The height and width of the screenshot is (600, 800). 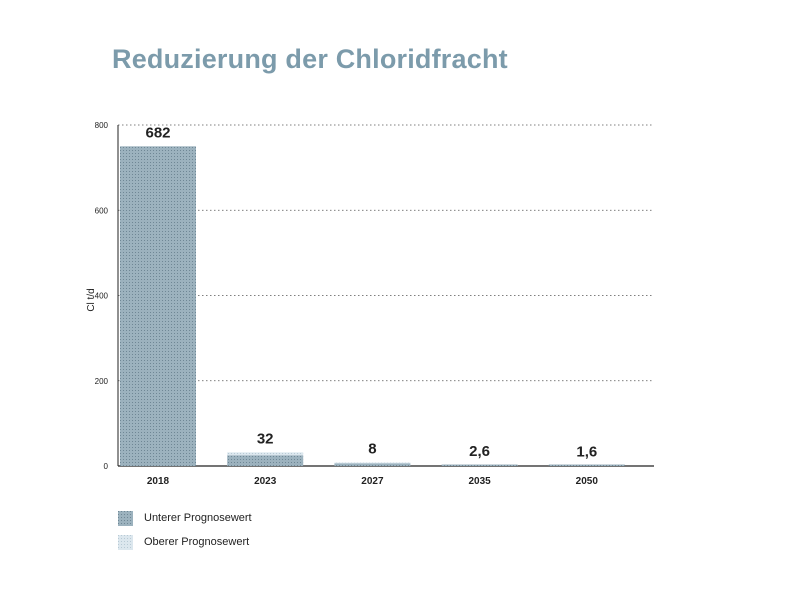 I want to click on bar-lower-2050, so click(x=586, y=465).